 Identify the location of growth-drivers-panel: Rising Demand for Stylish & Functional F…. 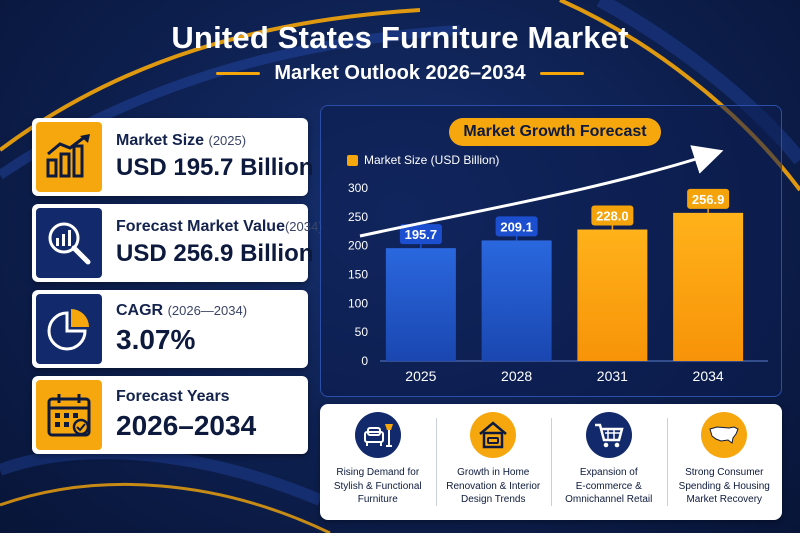
(551, 462).